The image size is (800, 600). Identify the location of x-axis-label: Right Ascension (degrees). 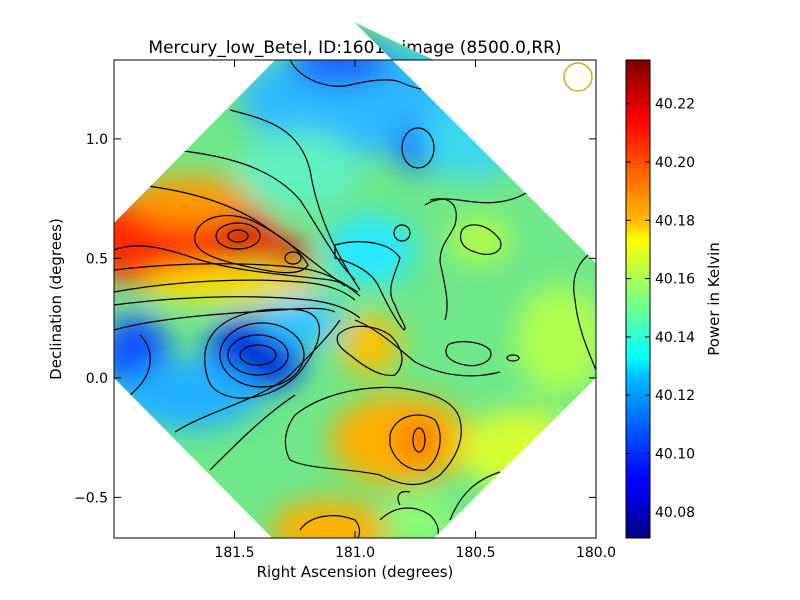
(355, 572).